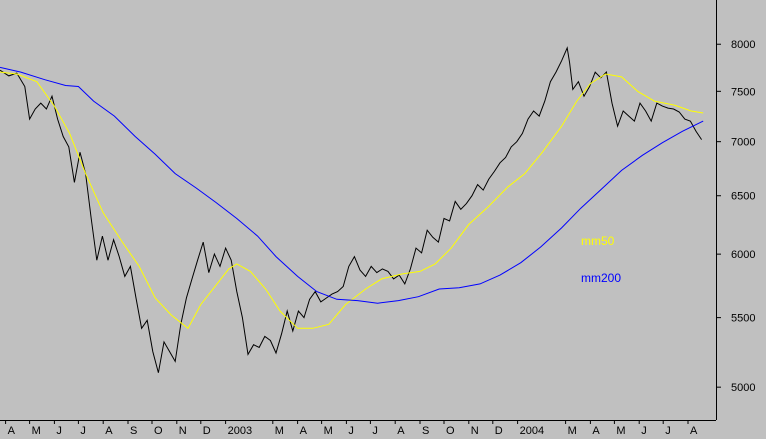  What do you see at coordinates (743, 197) in the screenshot?
I see `y-tick-label: 6500` at bounding box center [743, 197].